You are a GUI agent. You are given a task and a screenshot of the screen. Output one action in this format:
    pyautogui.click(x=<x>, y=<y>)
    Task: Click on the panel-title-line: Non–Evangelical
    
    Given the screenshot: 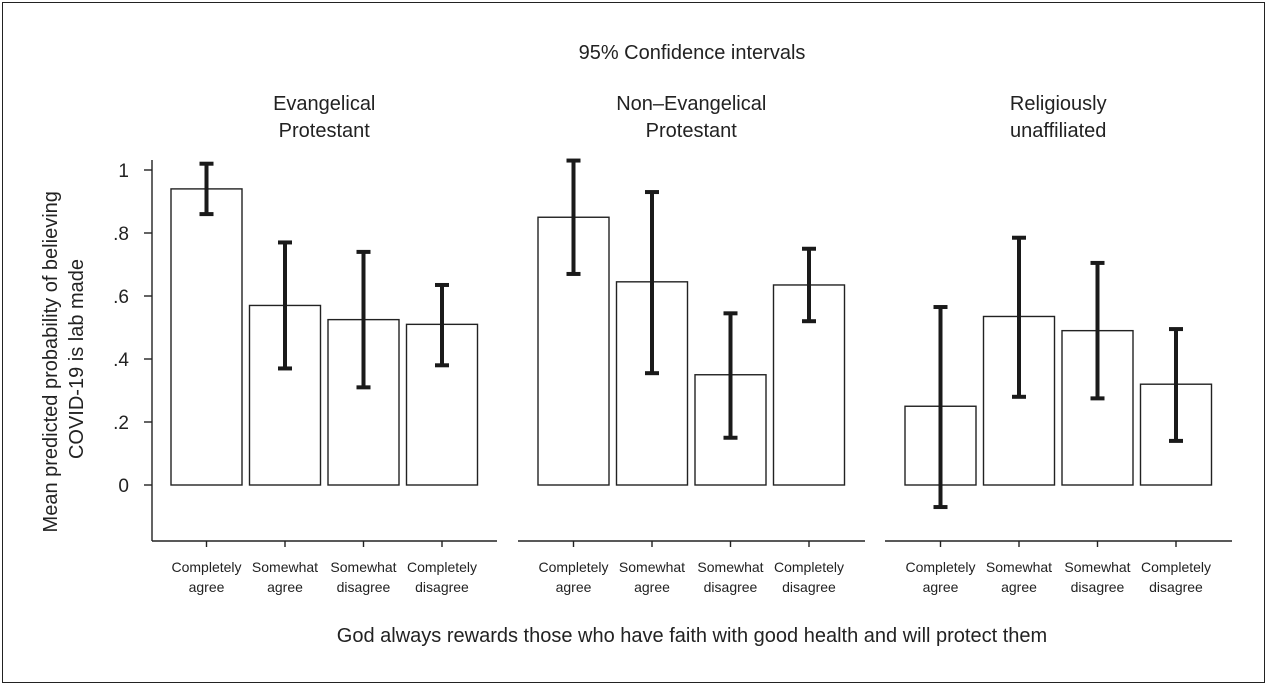 What is the action you would take?
    pyautogui.click(x=691, y=104)
    